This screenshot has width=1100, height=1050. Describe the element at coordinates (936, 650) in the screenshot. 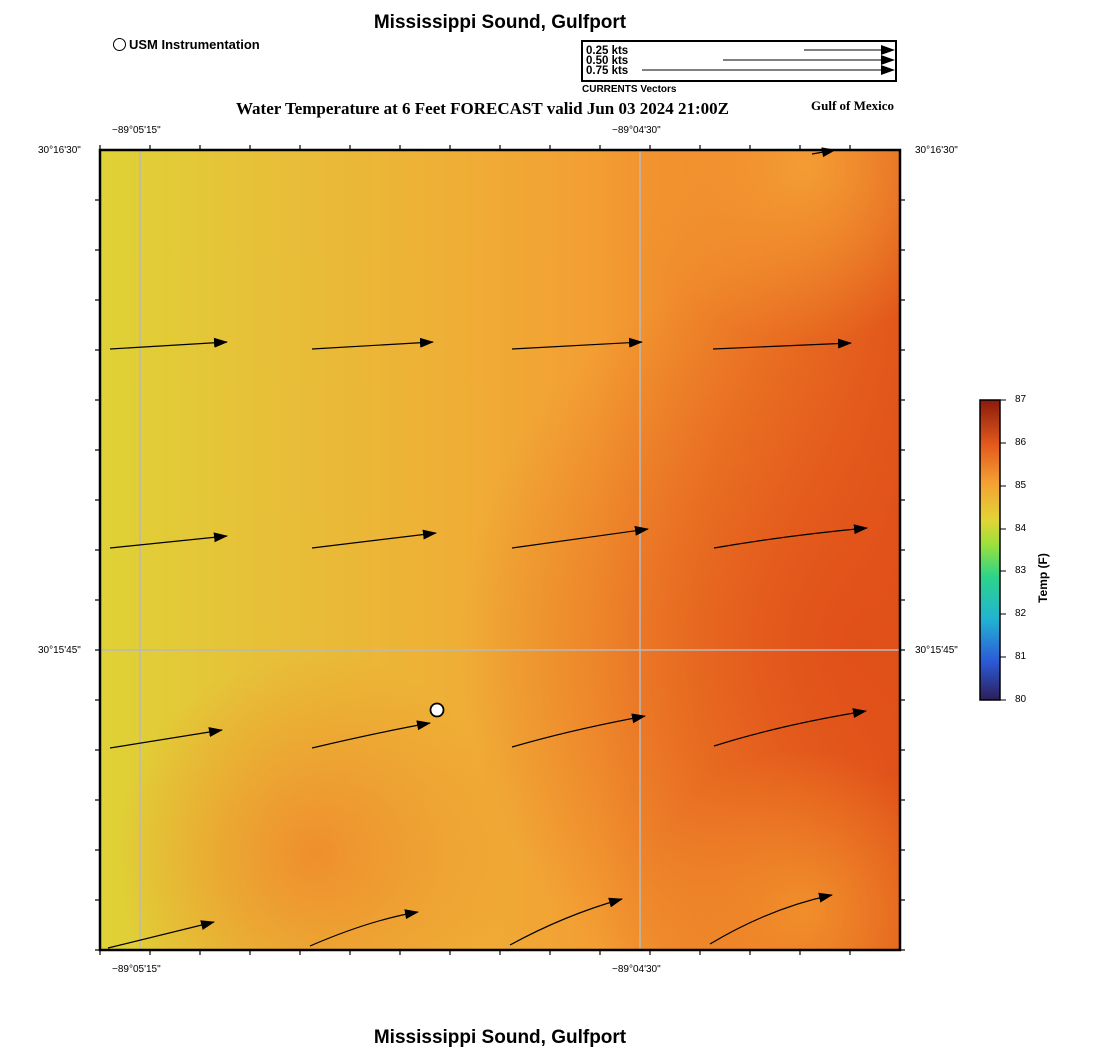

I see `lat-label-right-mid: 30°15'45"` at that location.